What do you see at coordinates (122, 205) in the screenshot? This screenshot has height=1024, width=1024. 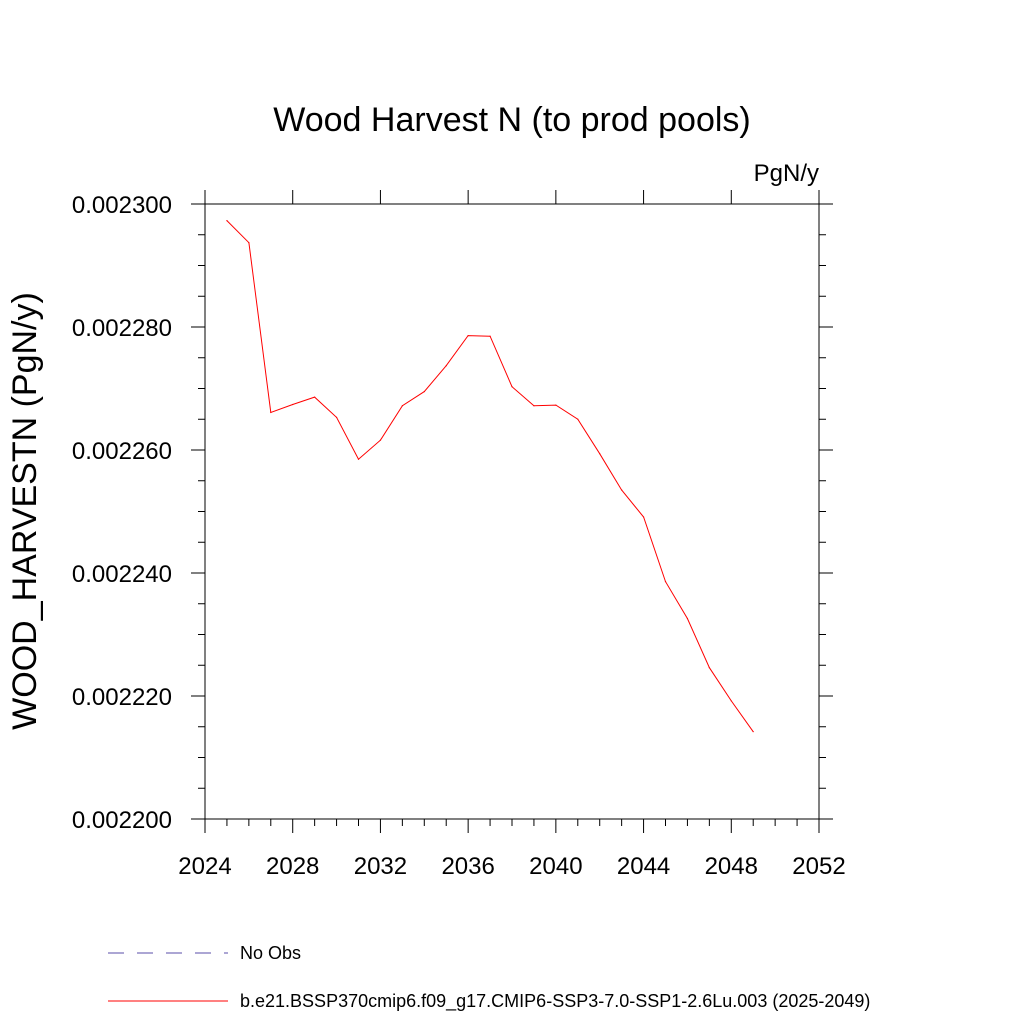 I see `y-tick-label: 0.002300` at bounding box center [122, 205].